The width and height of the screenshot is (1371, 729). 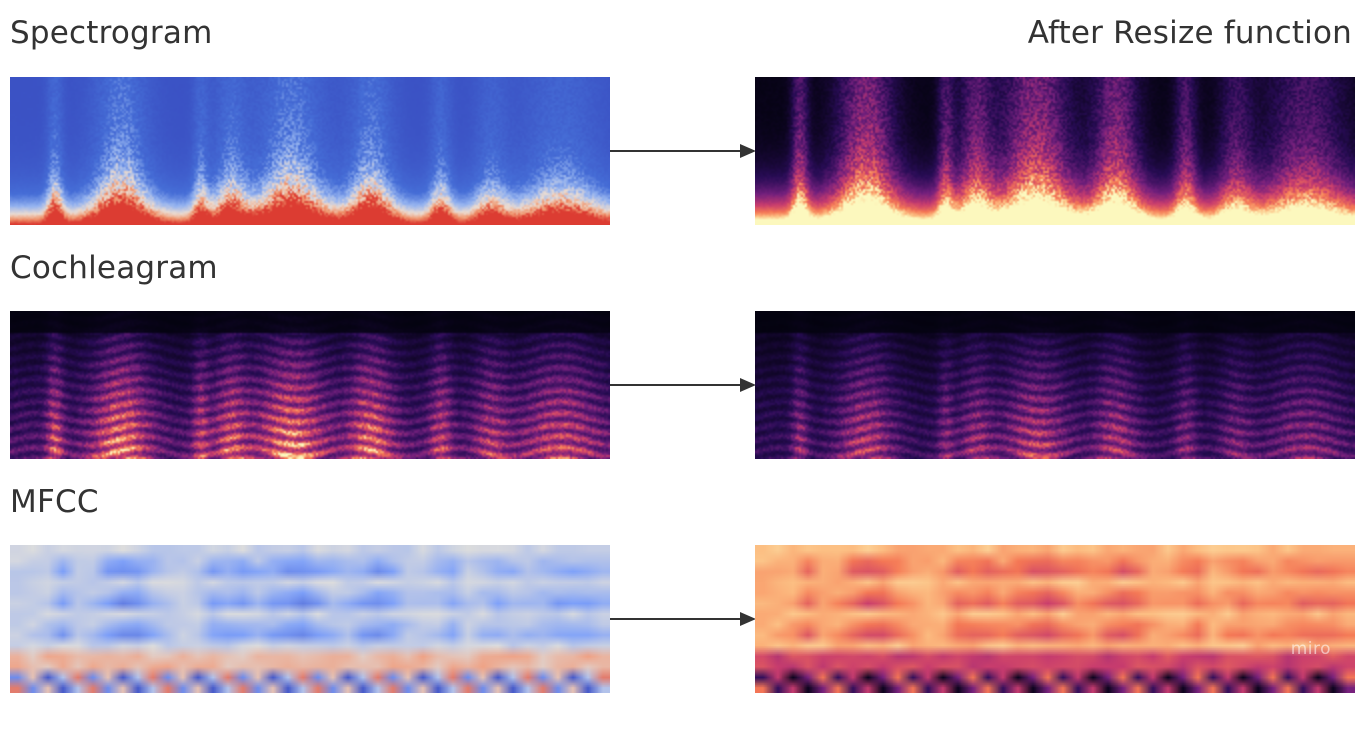 I want to click on mfcc-arrow, so click(x=683, y=619).